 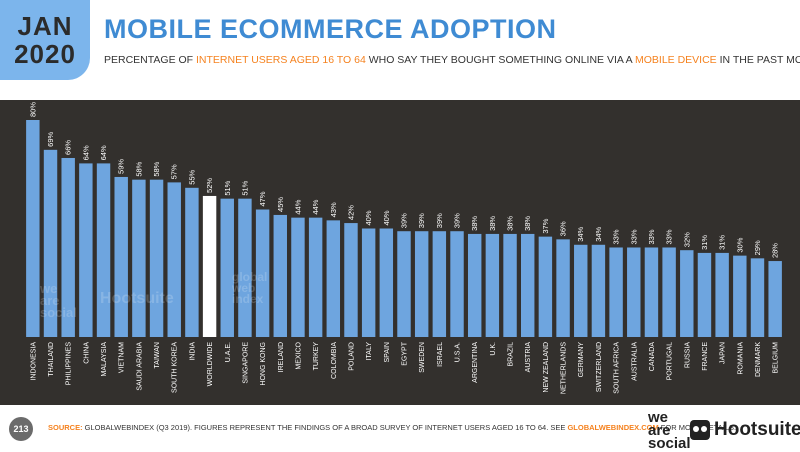 I want to click on bar-china, so click(x=86, y=250).